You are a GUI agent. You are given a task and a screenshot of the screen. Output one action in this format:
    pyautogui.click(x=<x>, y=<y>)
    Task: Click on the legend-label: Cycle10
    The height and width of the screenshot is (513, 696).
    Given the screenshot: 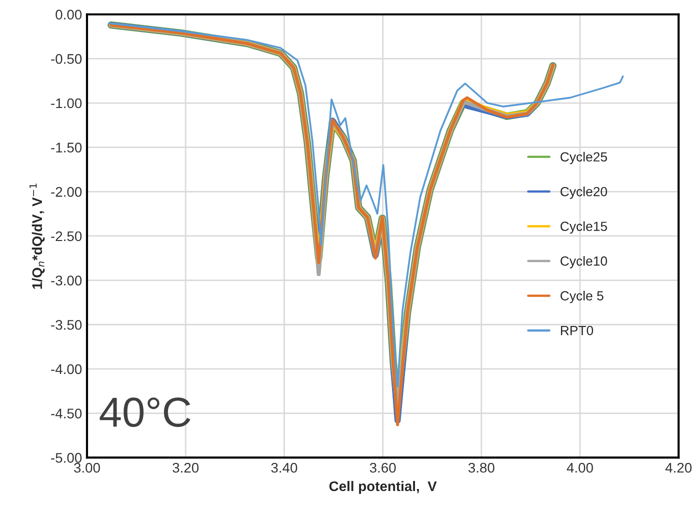 What is the action you would take?
    pyautogui.click(x=584, y=262)
    